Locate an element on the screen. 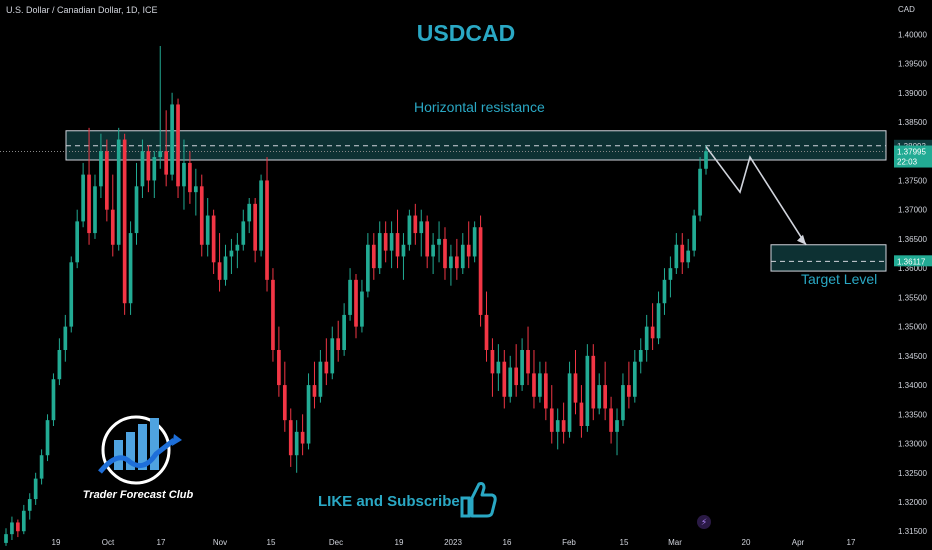 This screenshot has width=932, height=550. lightning-icon: ⚡ is located at coordinates (704, 522).